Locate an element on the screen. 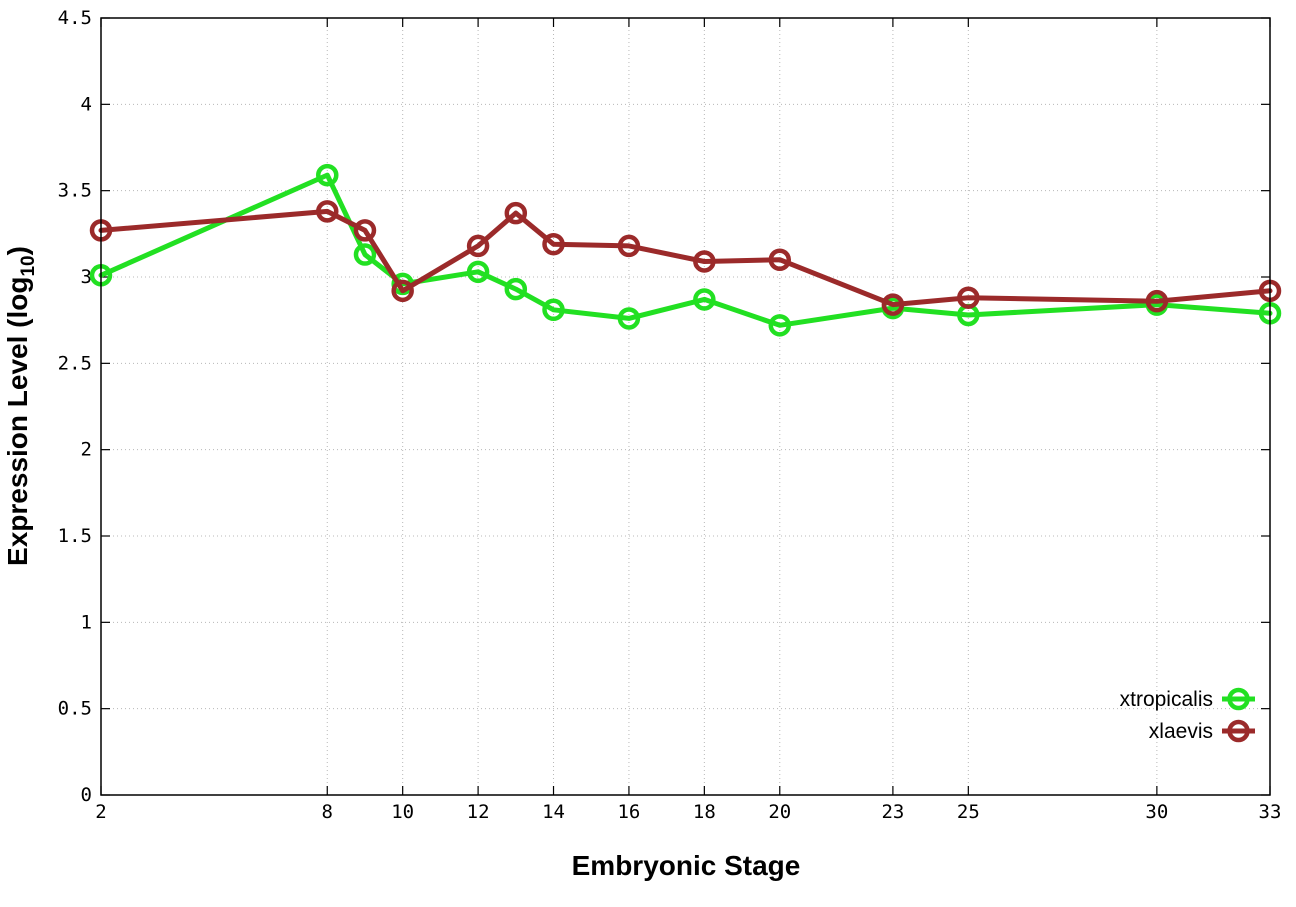 The width and height of the screenshot is (1296, 907). series-line-xlaevis is located at coordinates (685, 258).